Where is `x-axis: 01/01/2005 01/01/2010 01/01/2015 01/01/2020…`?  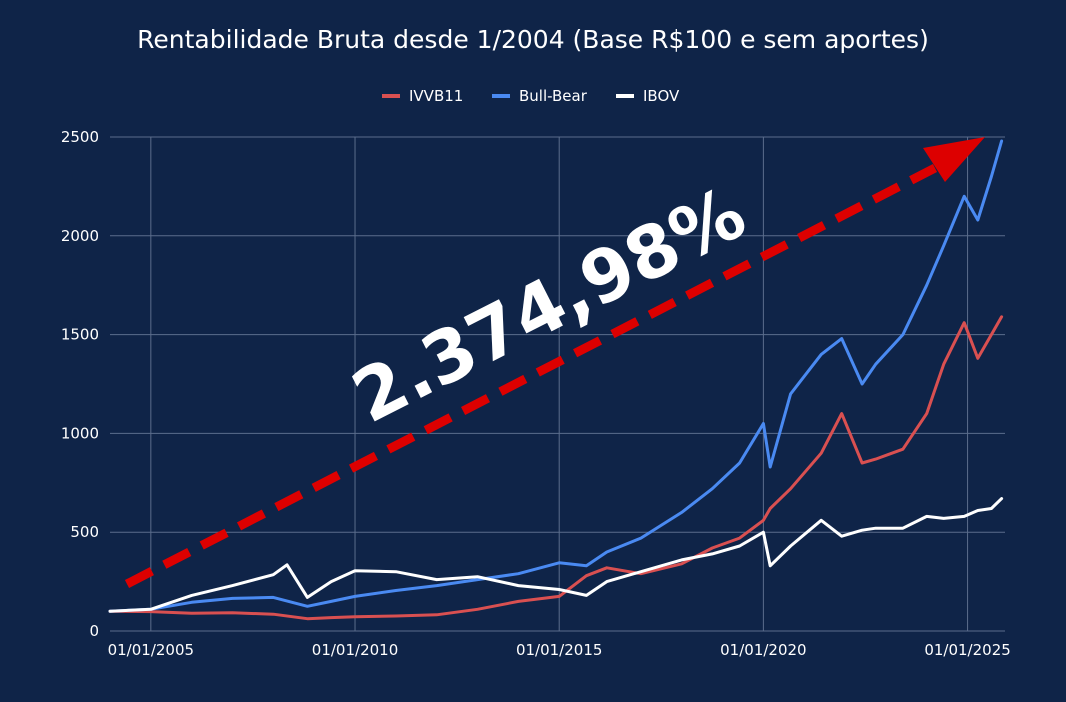 x-axis: 01/01/2005 01/01/2010 01/01/2015 01/01/2020… is located at coordinates (559, 650).